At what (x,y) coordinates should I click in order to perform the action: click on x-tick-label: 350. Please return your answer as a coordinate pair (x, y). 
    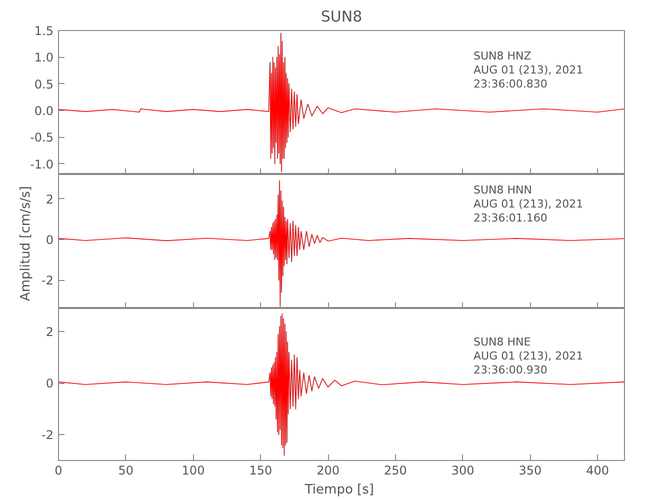
    Looking at the image, I should click on (530, 471).